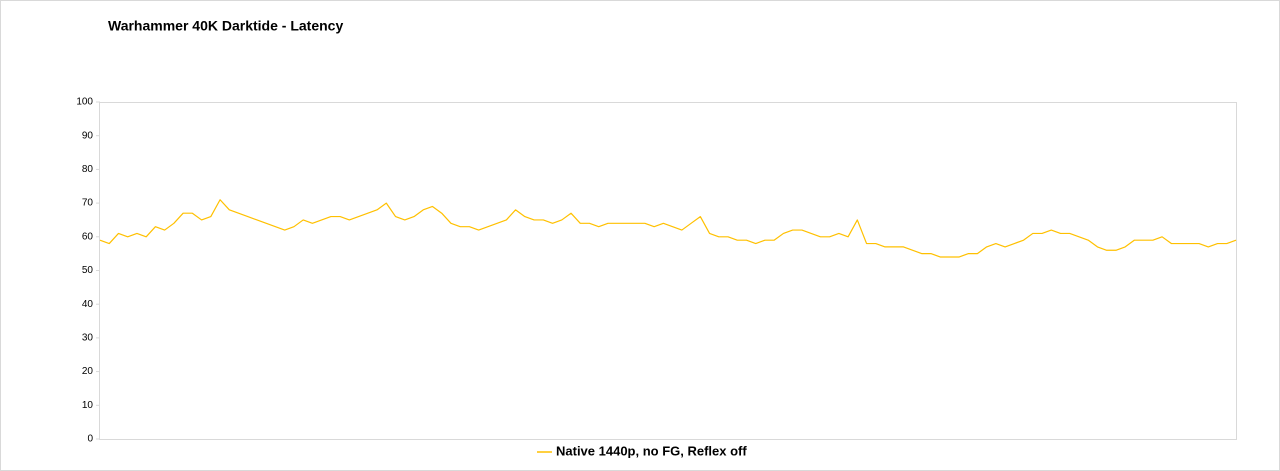 Image resolution: width=1280 pixels, height=471 pixels. What do you see at coordinates (88, 169) in the screenshot?
I see `y-tick-label: 80` at bounding box center [88, 169].